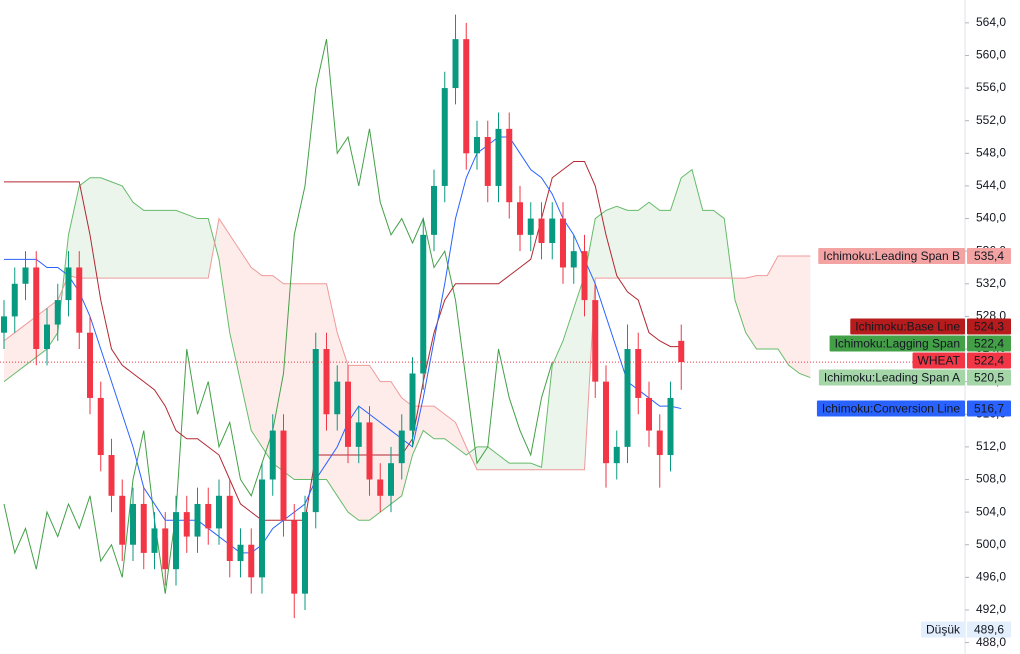  Describe the element at coordinates (991, 120) in the screenshot. I see `y-tick-label: 552,0` at that location.